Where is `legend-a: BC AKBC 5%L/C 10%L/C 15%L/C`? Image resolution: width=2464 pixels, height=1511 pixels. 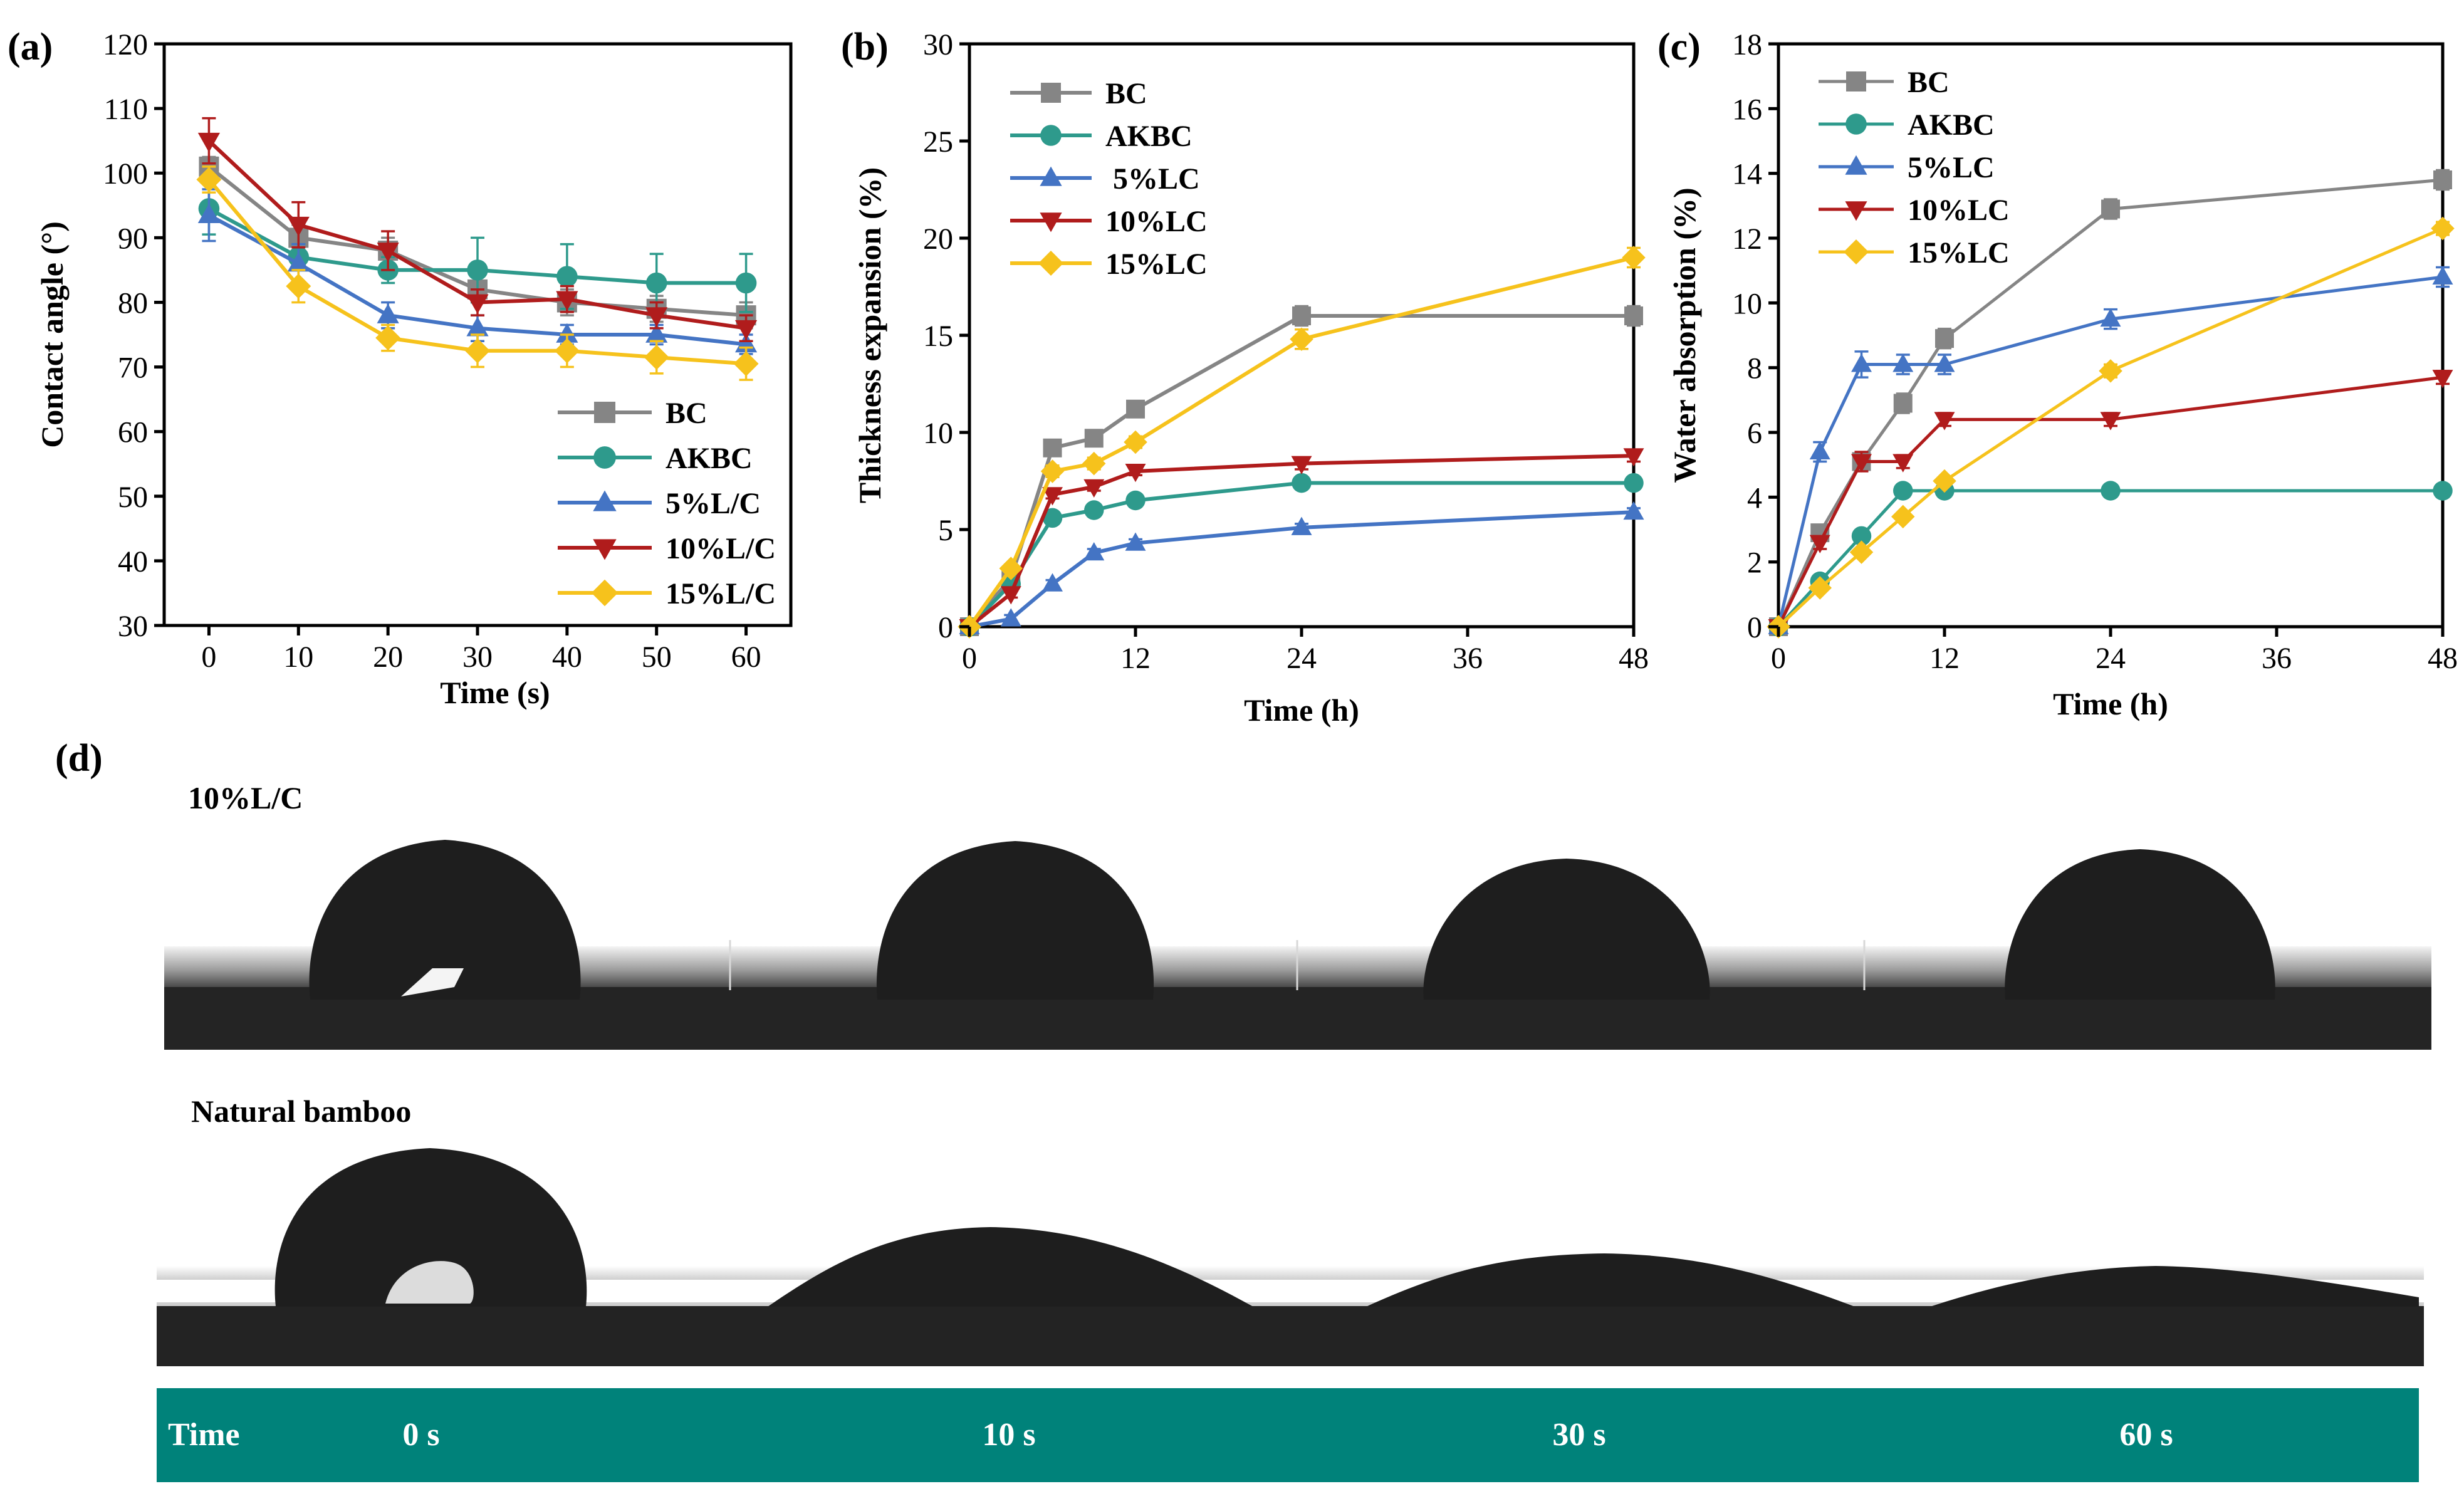
legend-a: BC AKBC 5%L/C 10%L/C 15%L/C is located at coordinates (667, 503).